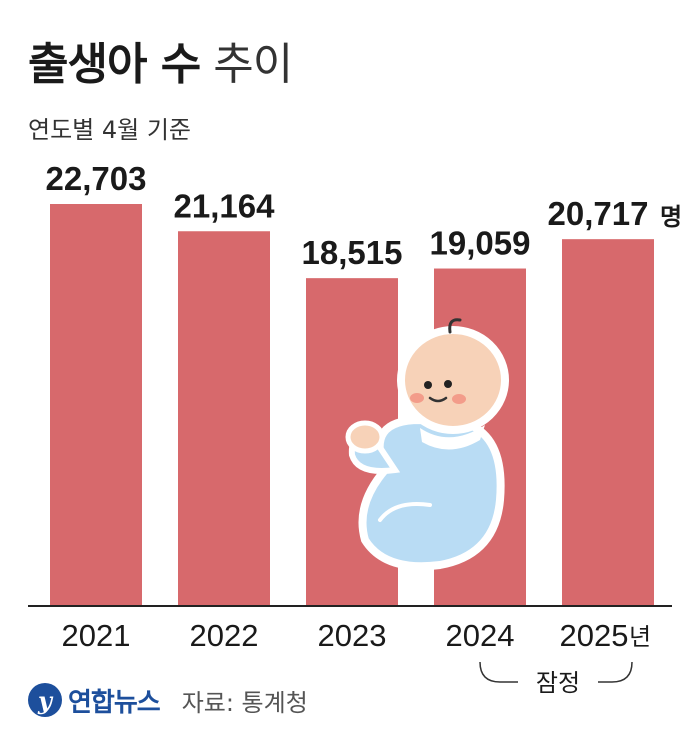  Describe the element at coordinates (45, 700) in the screenshot. I see `yonhap-logo-icon: y` at that location.